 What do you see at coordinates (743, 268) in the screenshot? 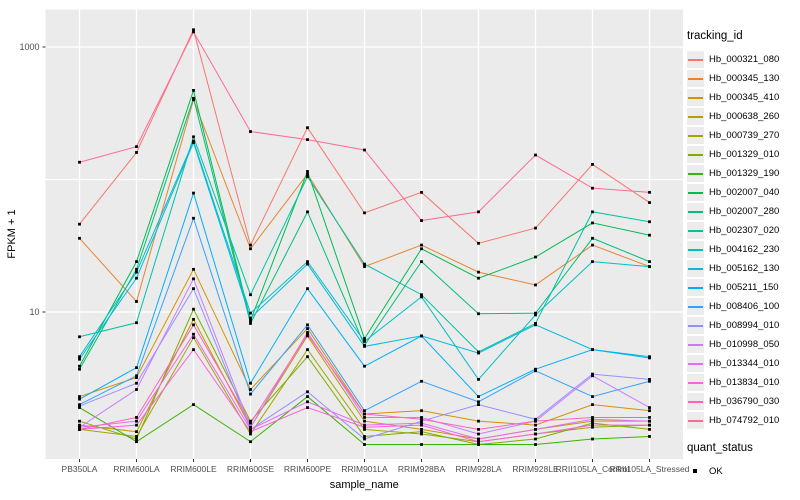
I see `legend-item-Hb_005162_130: Hb_005162_130` at bounding box center [743, 268].